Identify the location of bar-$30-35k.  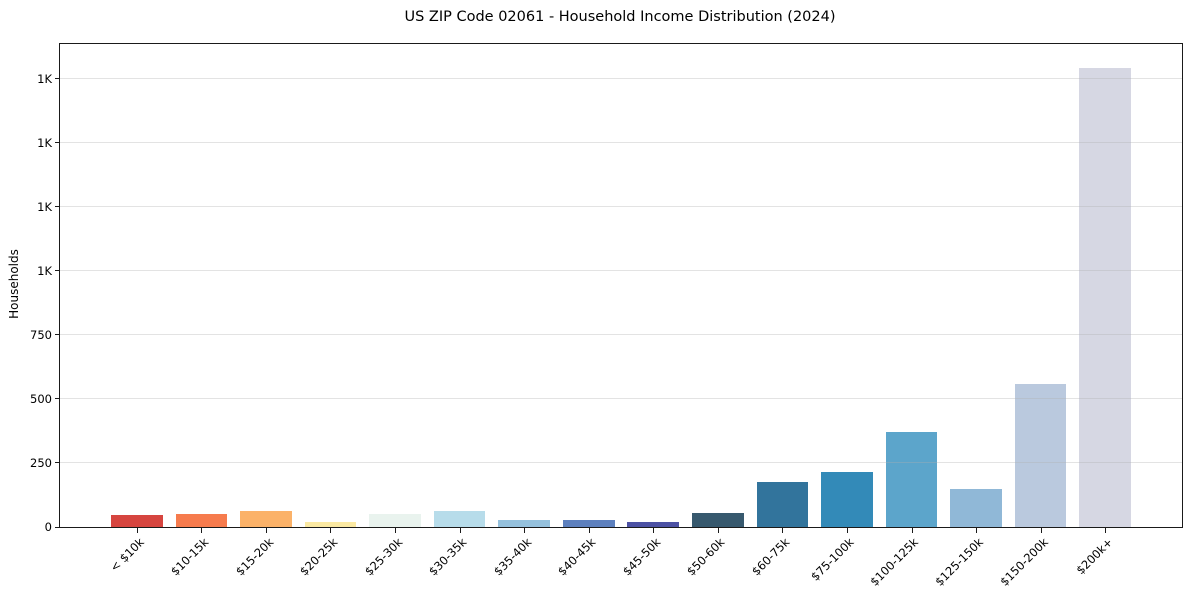
(459, 519).